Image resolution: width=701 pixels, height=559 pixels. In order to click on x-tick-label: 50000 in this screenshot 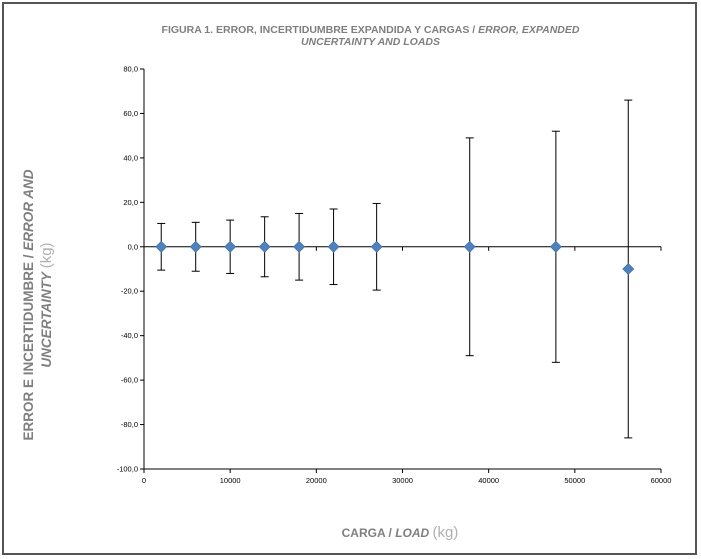, I will do `click(574, 480)`.